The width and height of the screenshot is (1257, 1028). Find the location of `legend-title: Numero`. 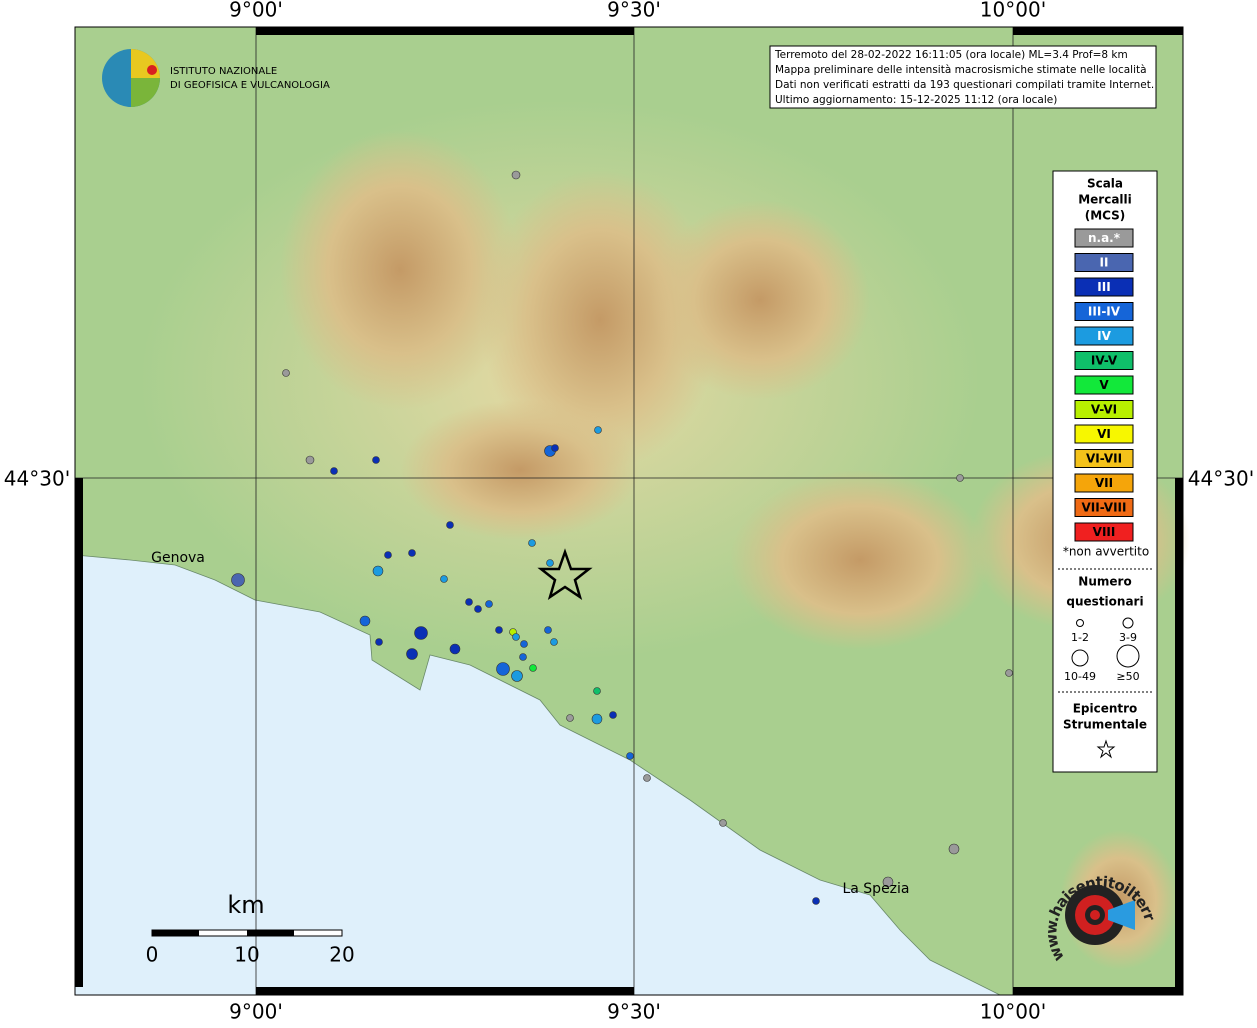

legend-title: Numero is located at coordinates (1104, 582).